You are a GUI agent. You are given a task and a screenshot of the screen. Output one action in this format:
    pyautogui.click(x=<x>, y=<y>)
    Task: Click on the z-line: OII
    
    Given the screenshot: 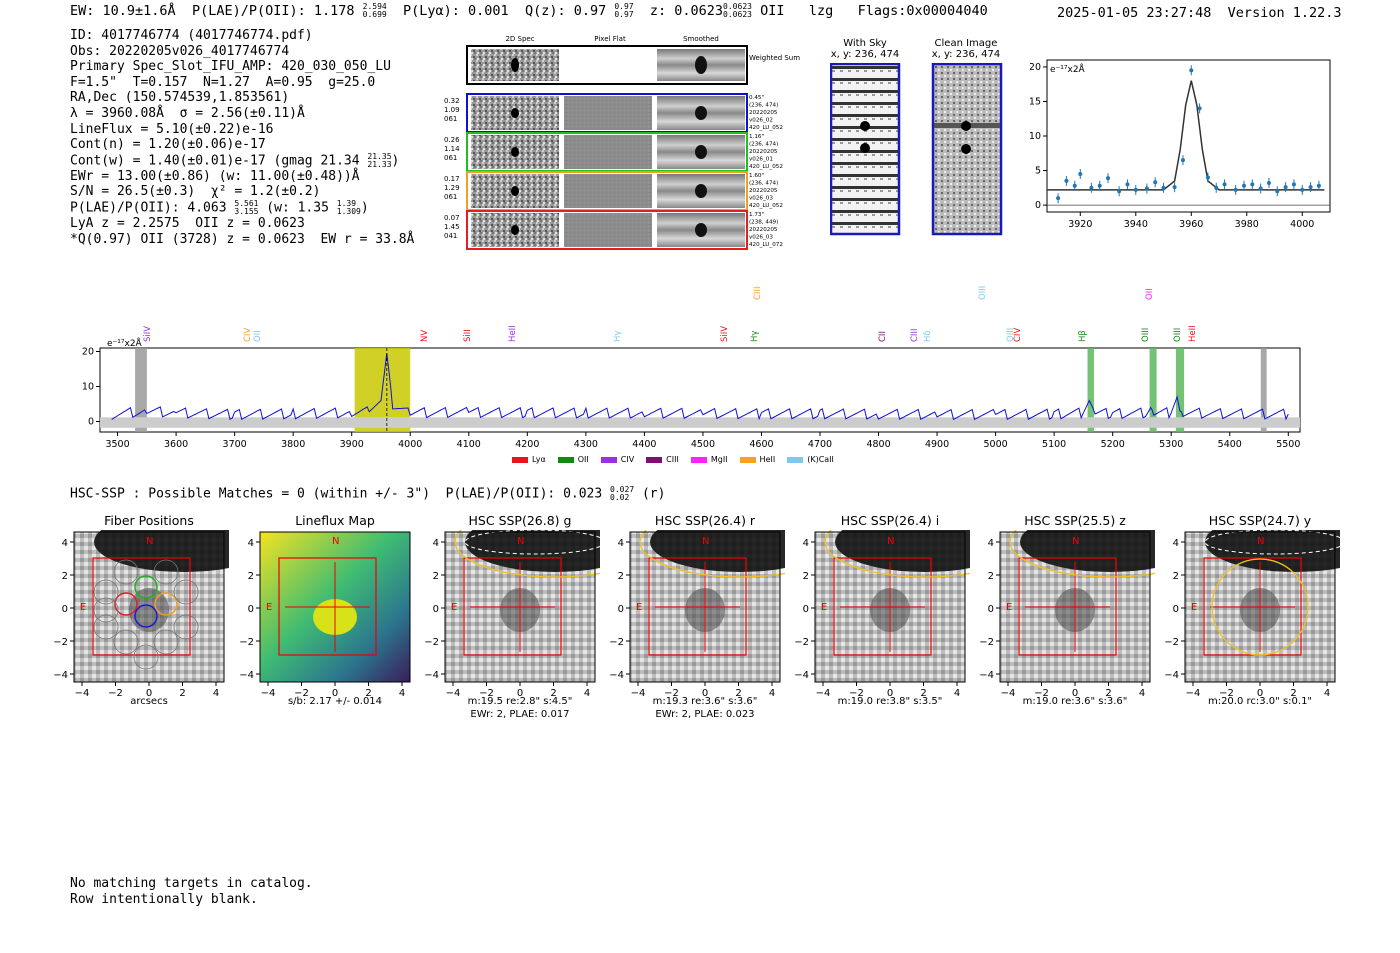 What is the action you would take?
    pyautogui.click(x=772, y=11)
    